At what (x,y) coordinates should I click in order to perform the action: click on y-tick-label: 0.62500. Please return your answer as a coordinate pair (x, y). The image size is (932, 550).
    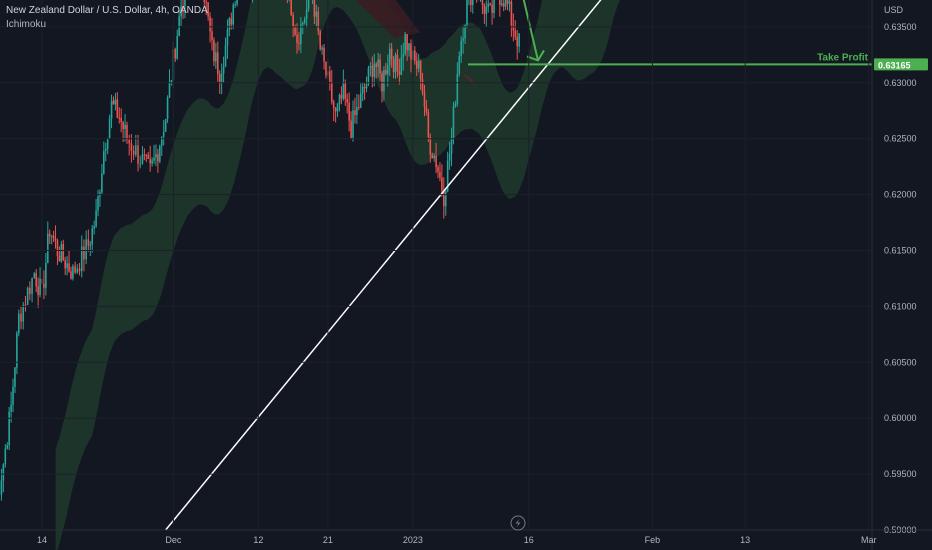
    Looking at the image, I should click on (900, 139).